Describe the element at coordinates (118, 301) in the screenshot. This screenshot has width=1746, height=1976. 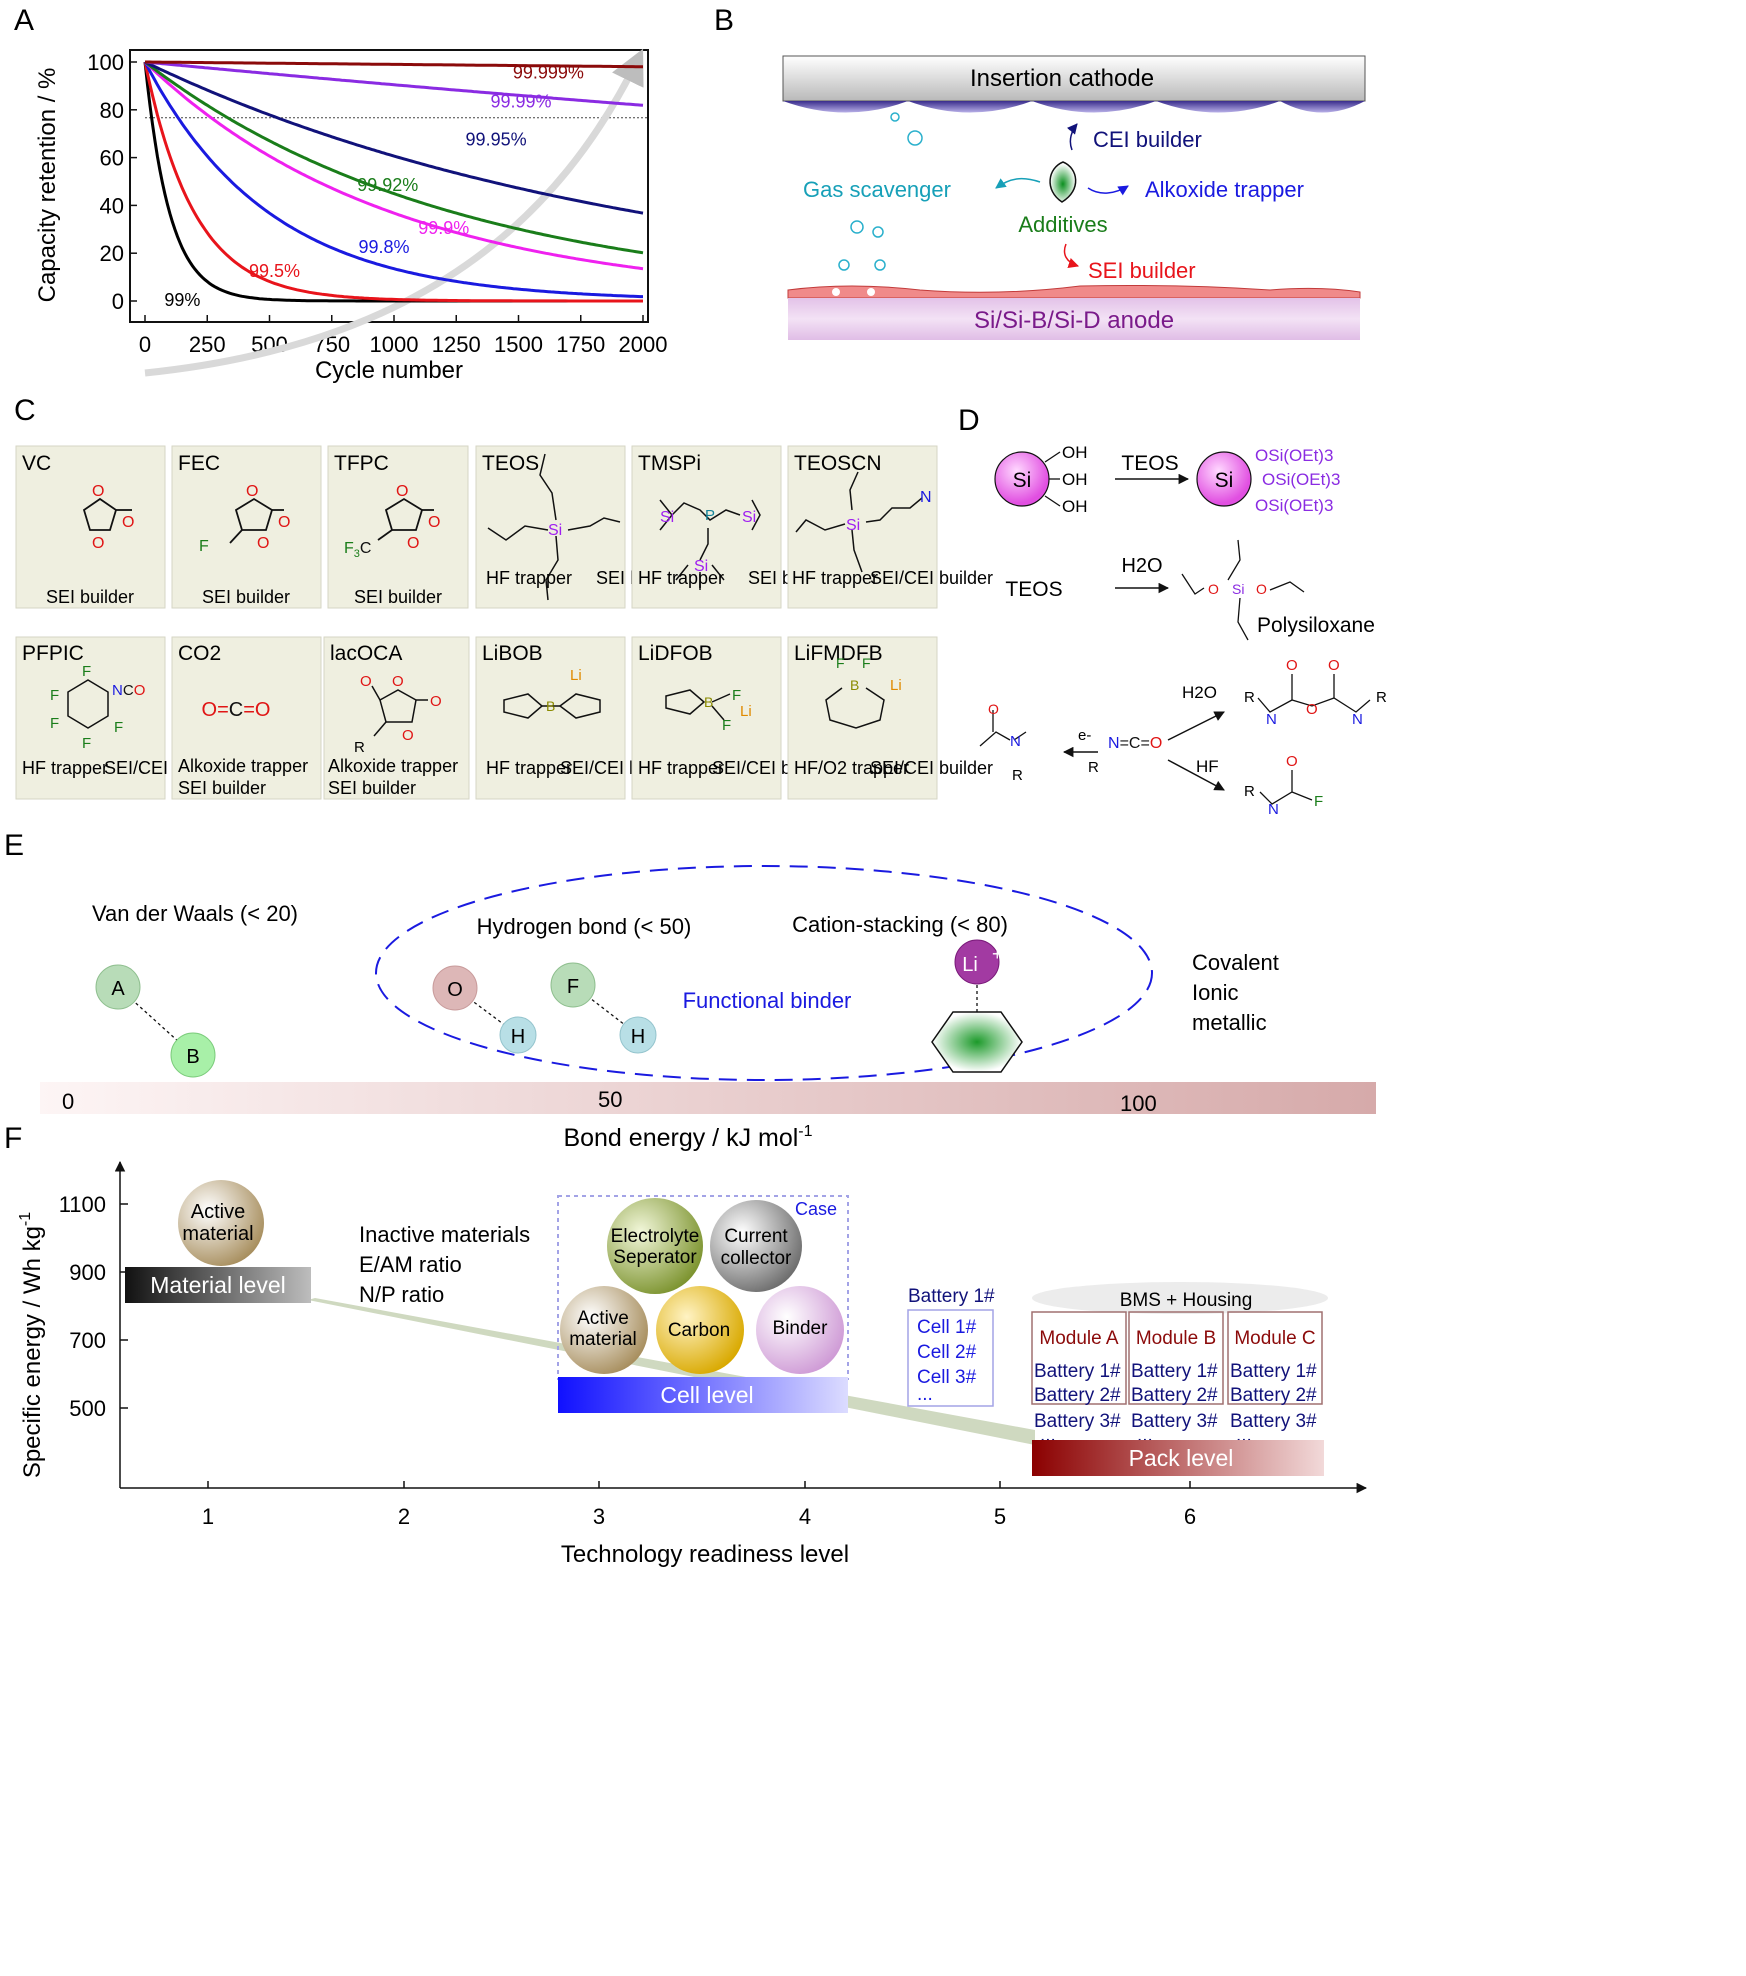
I see `y-tick-label: 0` at that location.